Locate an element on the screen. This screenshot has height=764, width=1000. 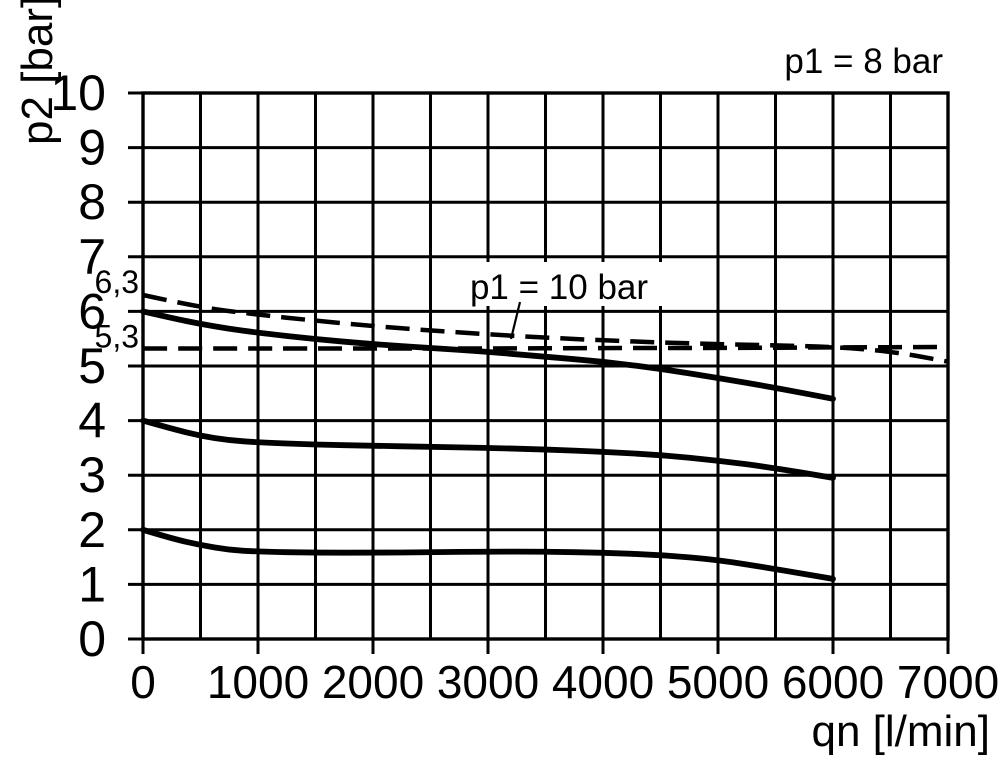
y-extra-label: 5,3 is located at coordinates (117, 337).